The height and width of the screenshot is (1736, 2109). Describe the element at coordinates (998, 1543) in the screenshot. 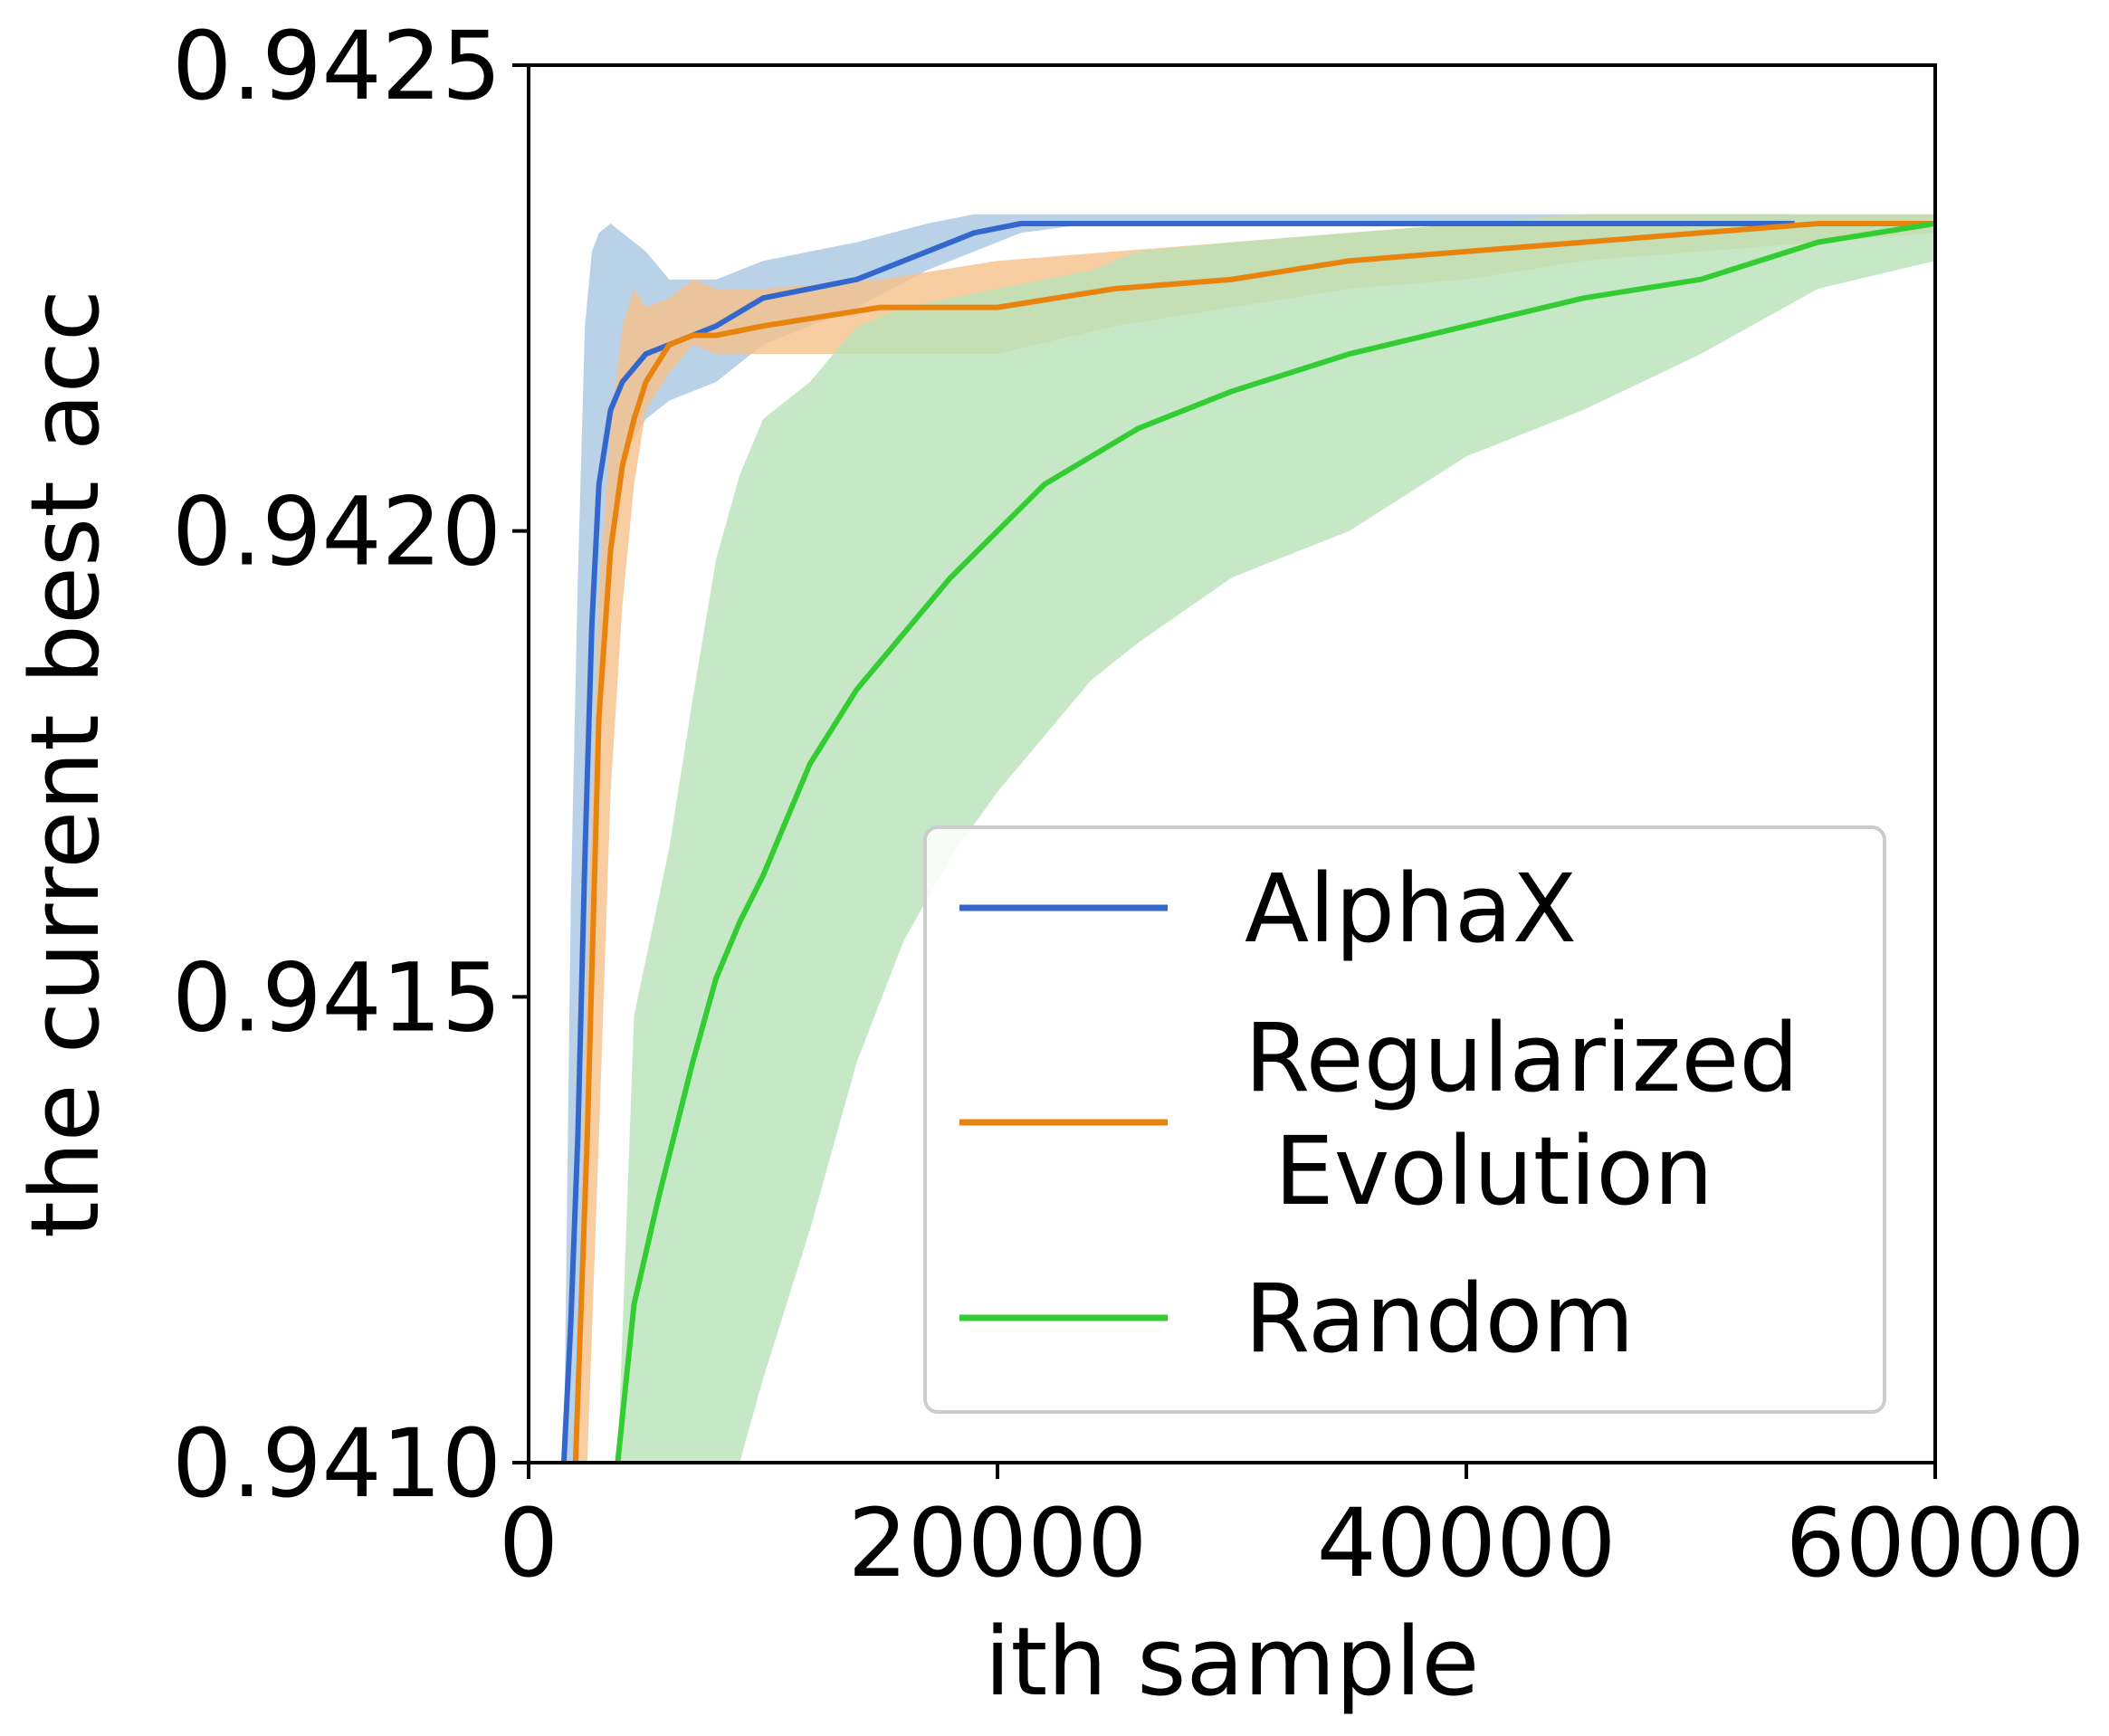

I see `x-tick-label: 20000` at that location.